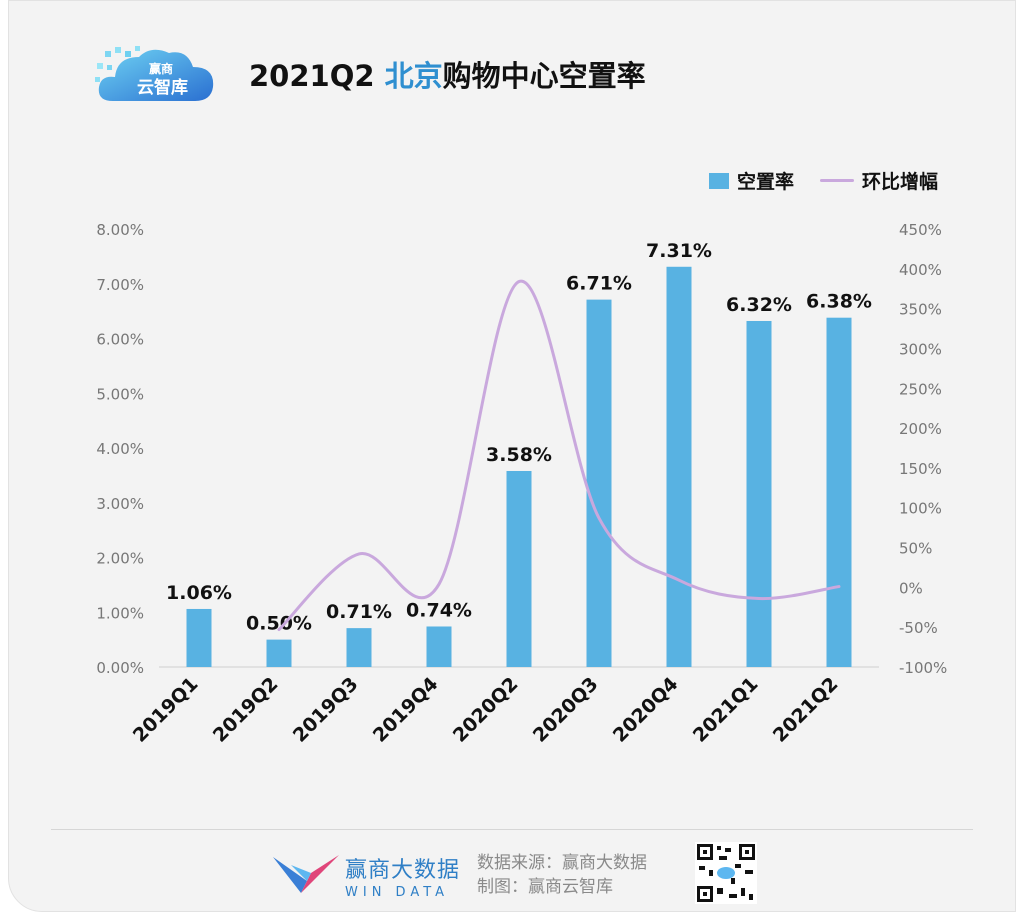  I want to click on x-tick-label: 2019Q3, so click(326, 710).